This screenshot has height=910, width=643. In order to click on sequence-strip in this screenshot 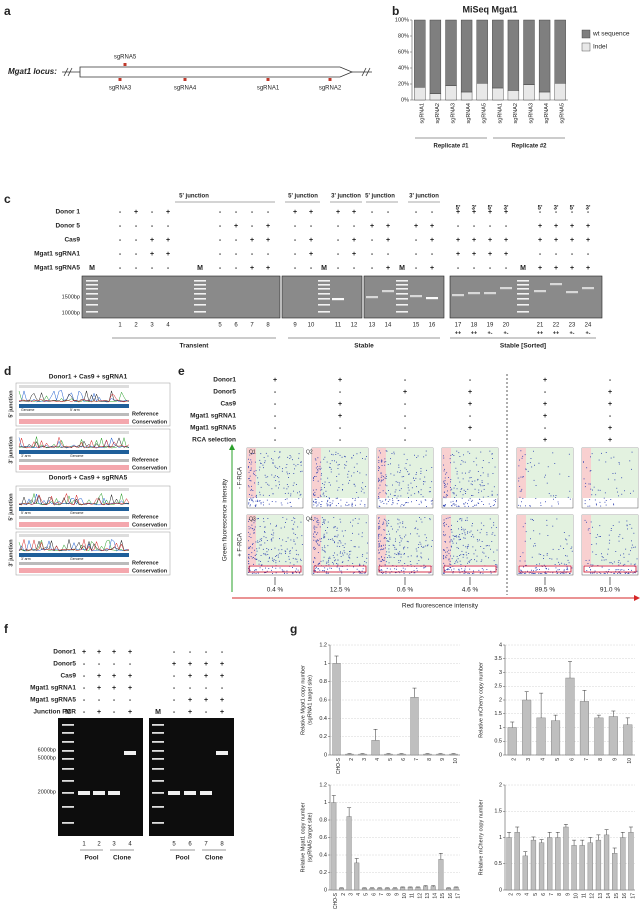, I will do `click(74, 489)`.